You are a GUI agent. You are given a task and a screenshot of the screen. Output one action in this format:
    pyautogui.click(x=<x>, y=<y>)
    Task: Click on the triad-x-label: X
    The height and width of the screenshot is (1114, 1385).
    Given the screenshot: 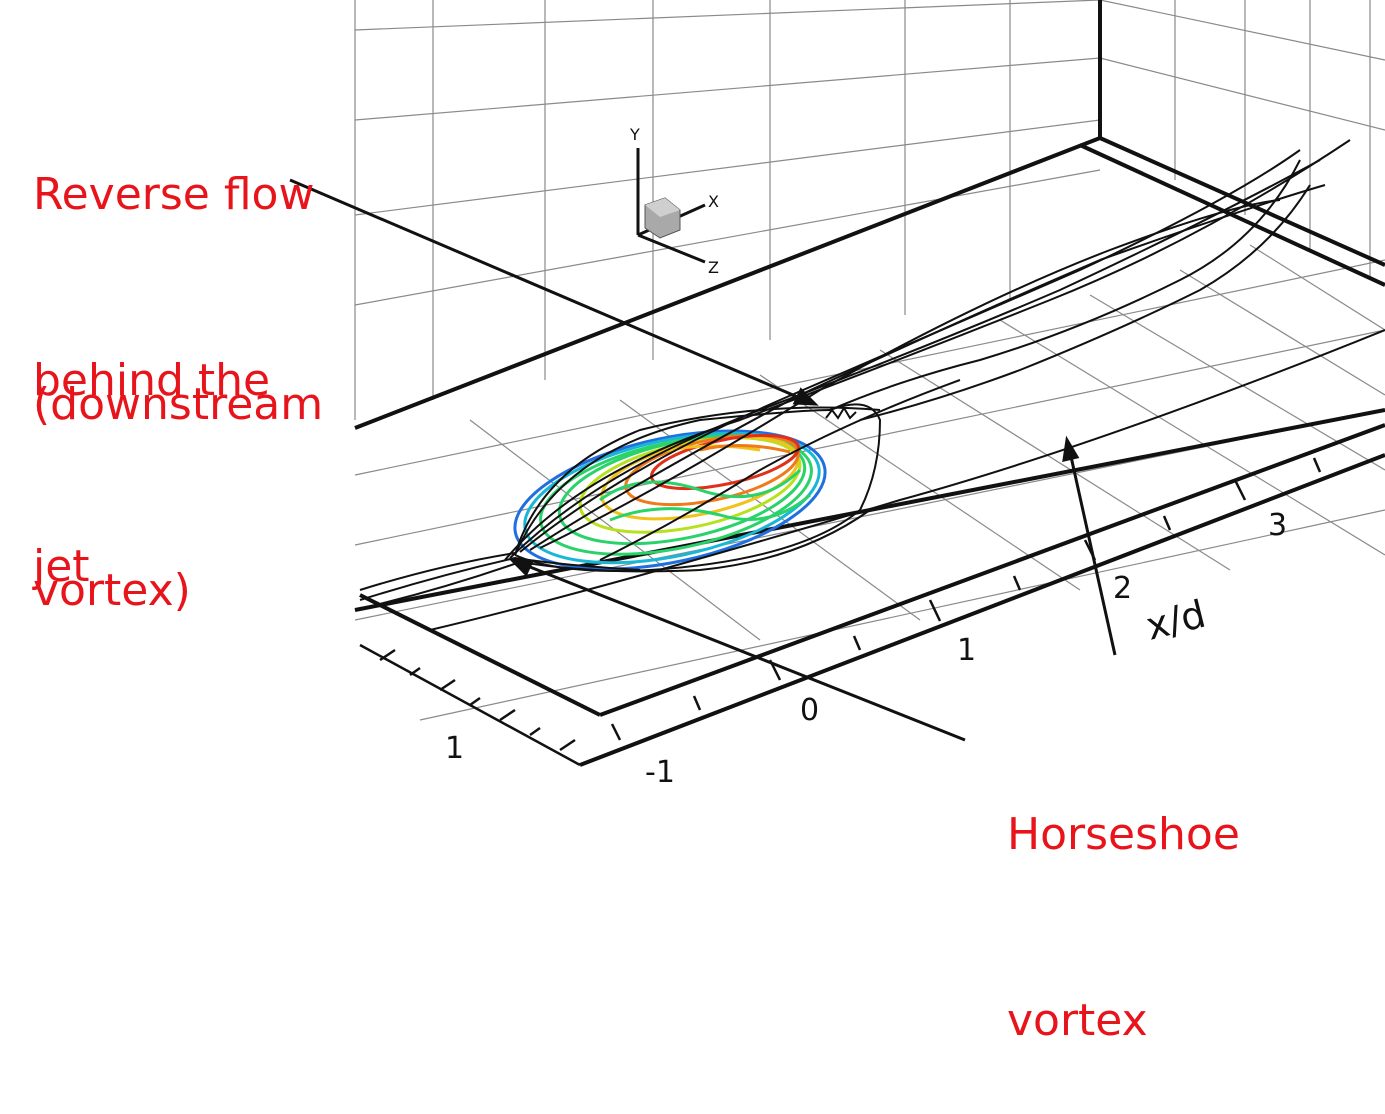 What is the action you would take?
    pyautogui.click(x=713, y=201)
    